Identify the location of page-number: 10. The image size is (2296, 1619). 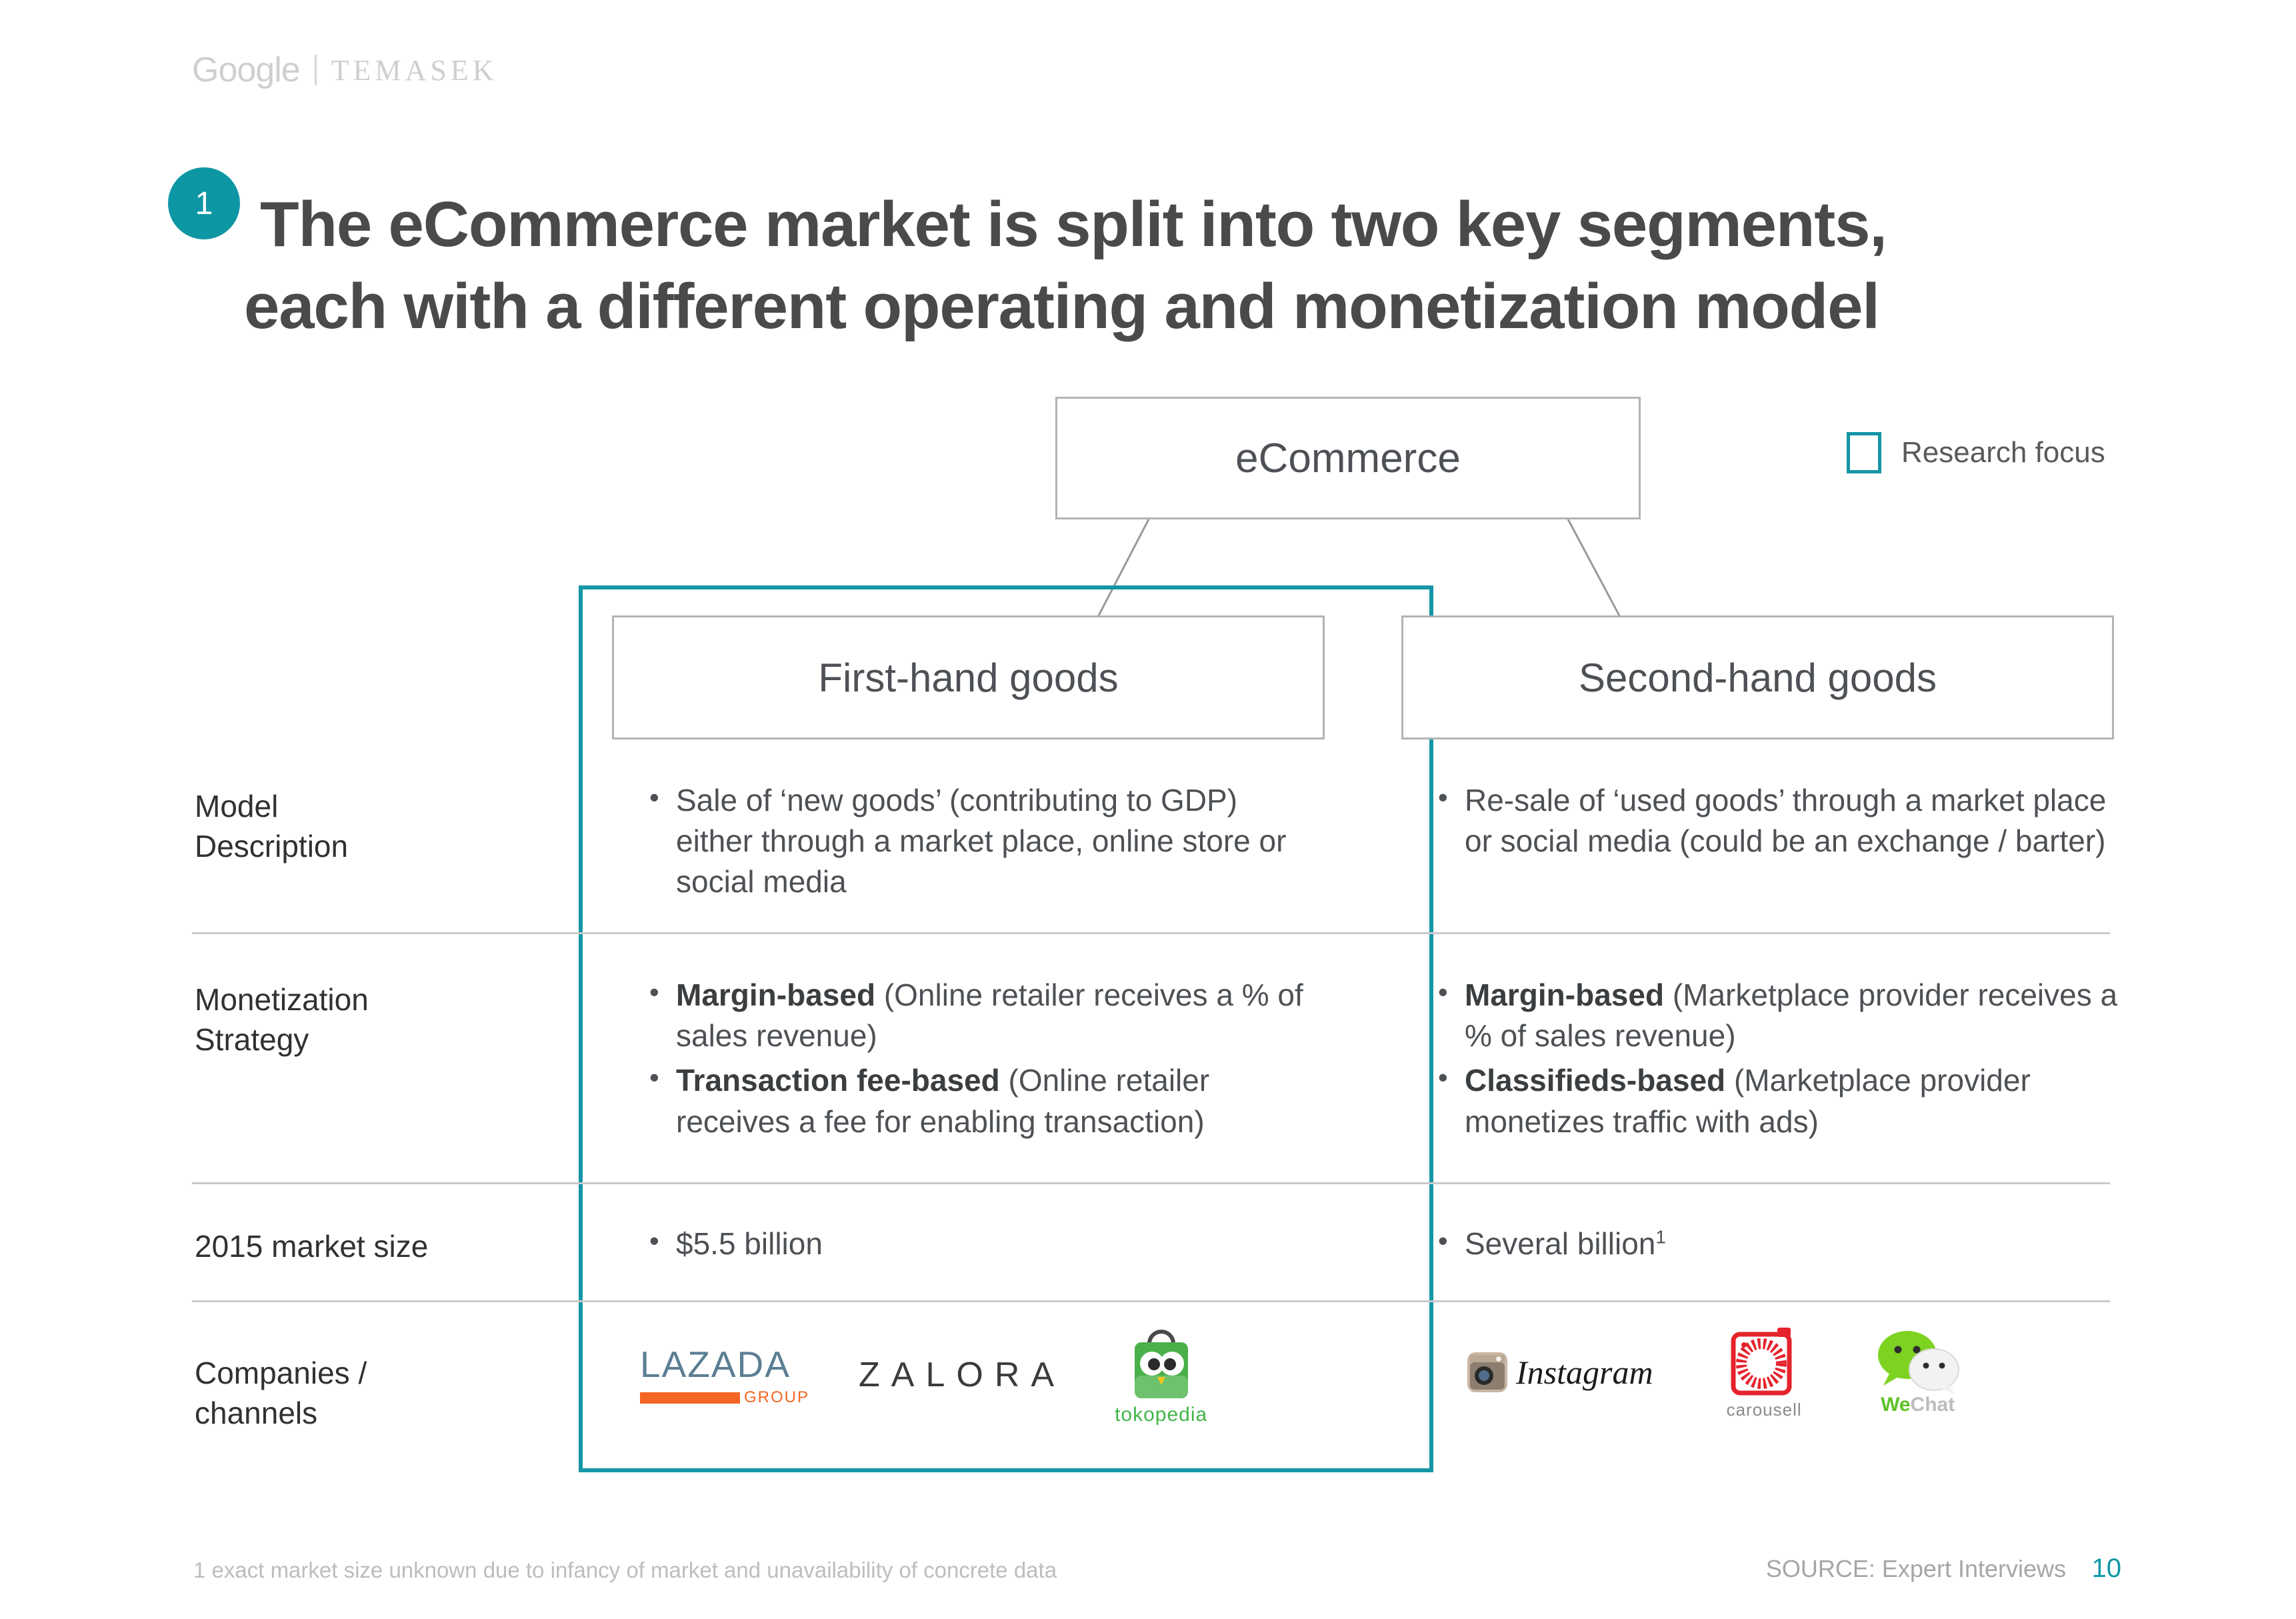
(2106, 1569).